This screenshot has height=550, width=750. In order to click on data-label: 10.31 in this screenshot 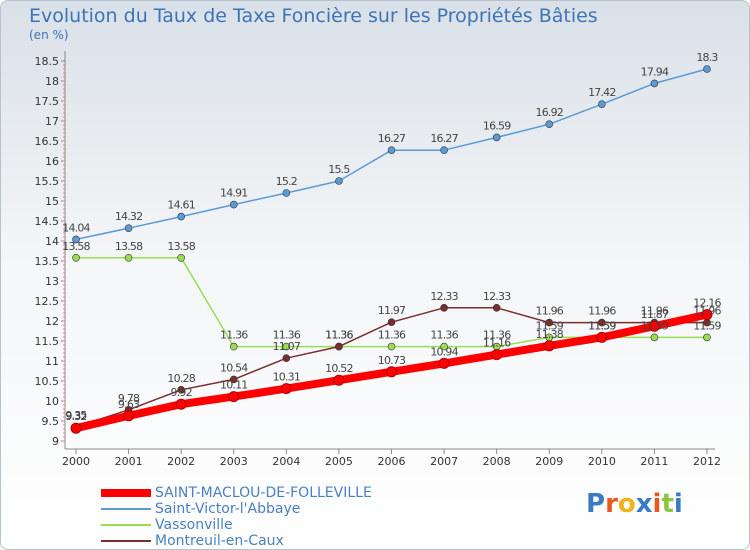, I will do `click(287, 377)`.